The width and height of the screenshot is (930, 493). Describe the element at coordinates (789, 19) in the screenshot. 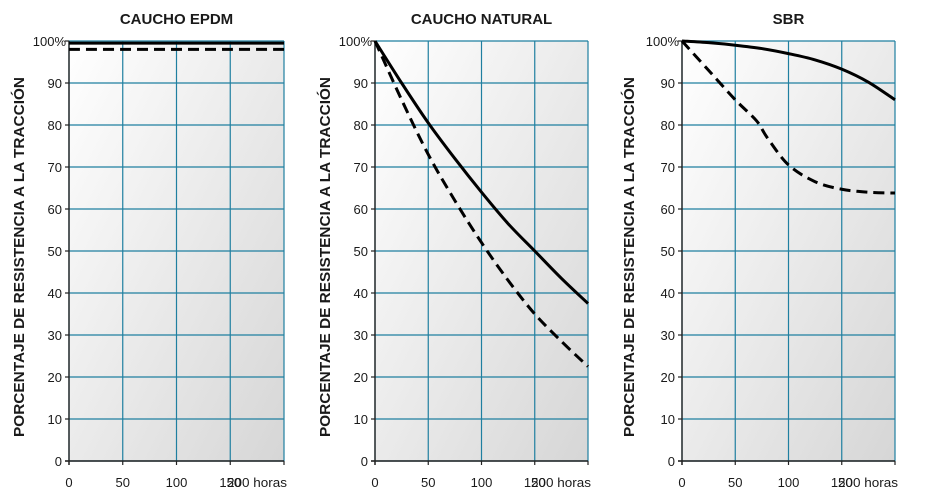

I see `chart-title: SBR` at that location.